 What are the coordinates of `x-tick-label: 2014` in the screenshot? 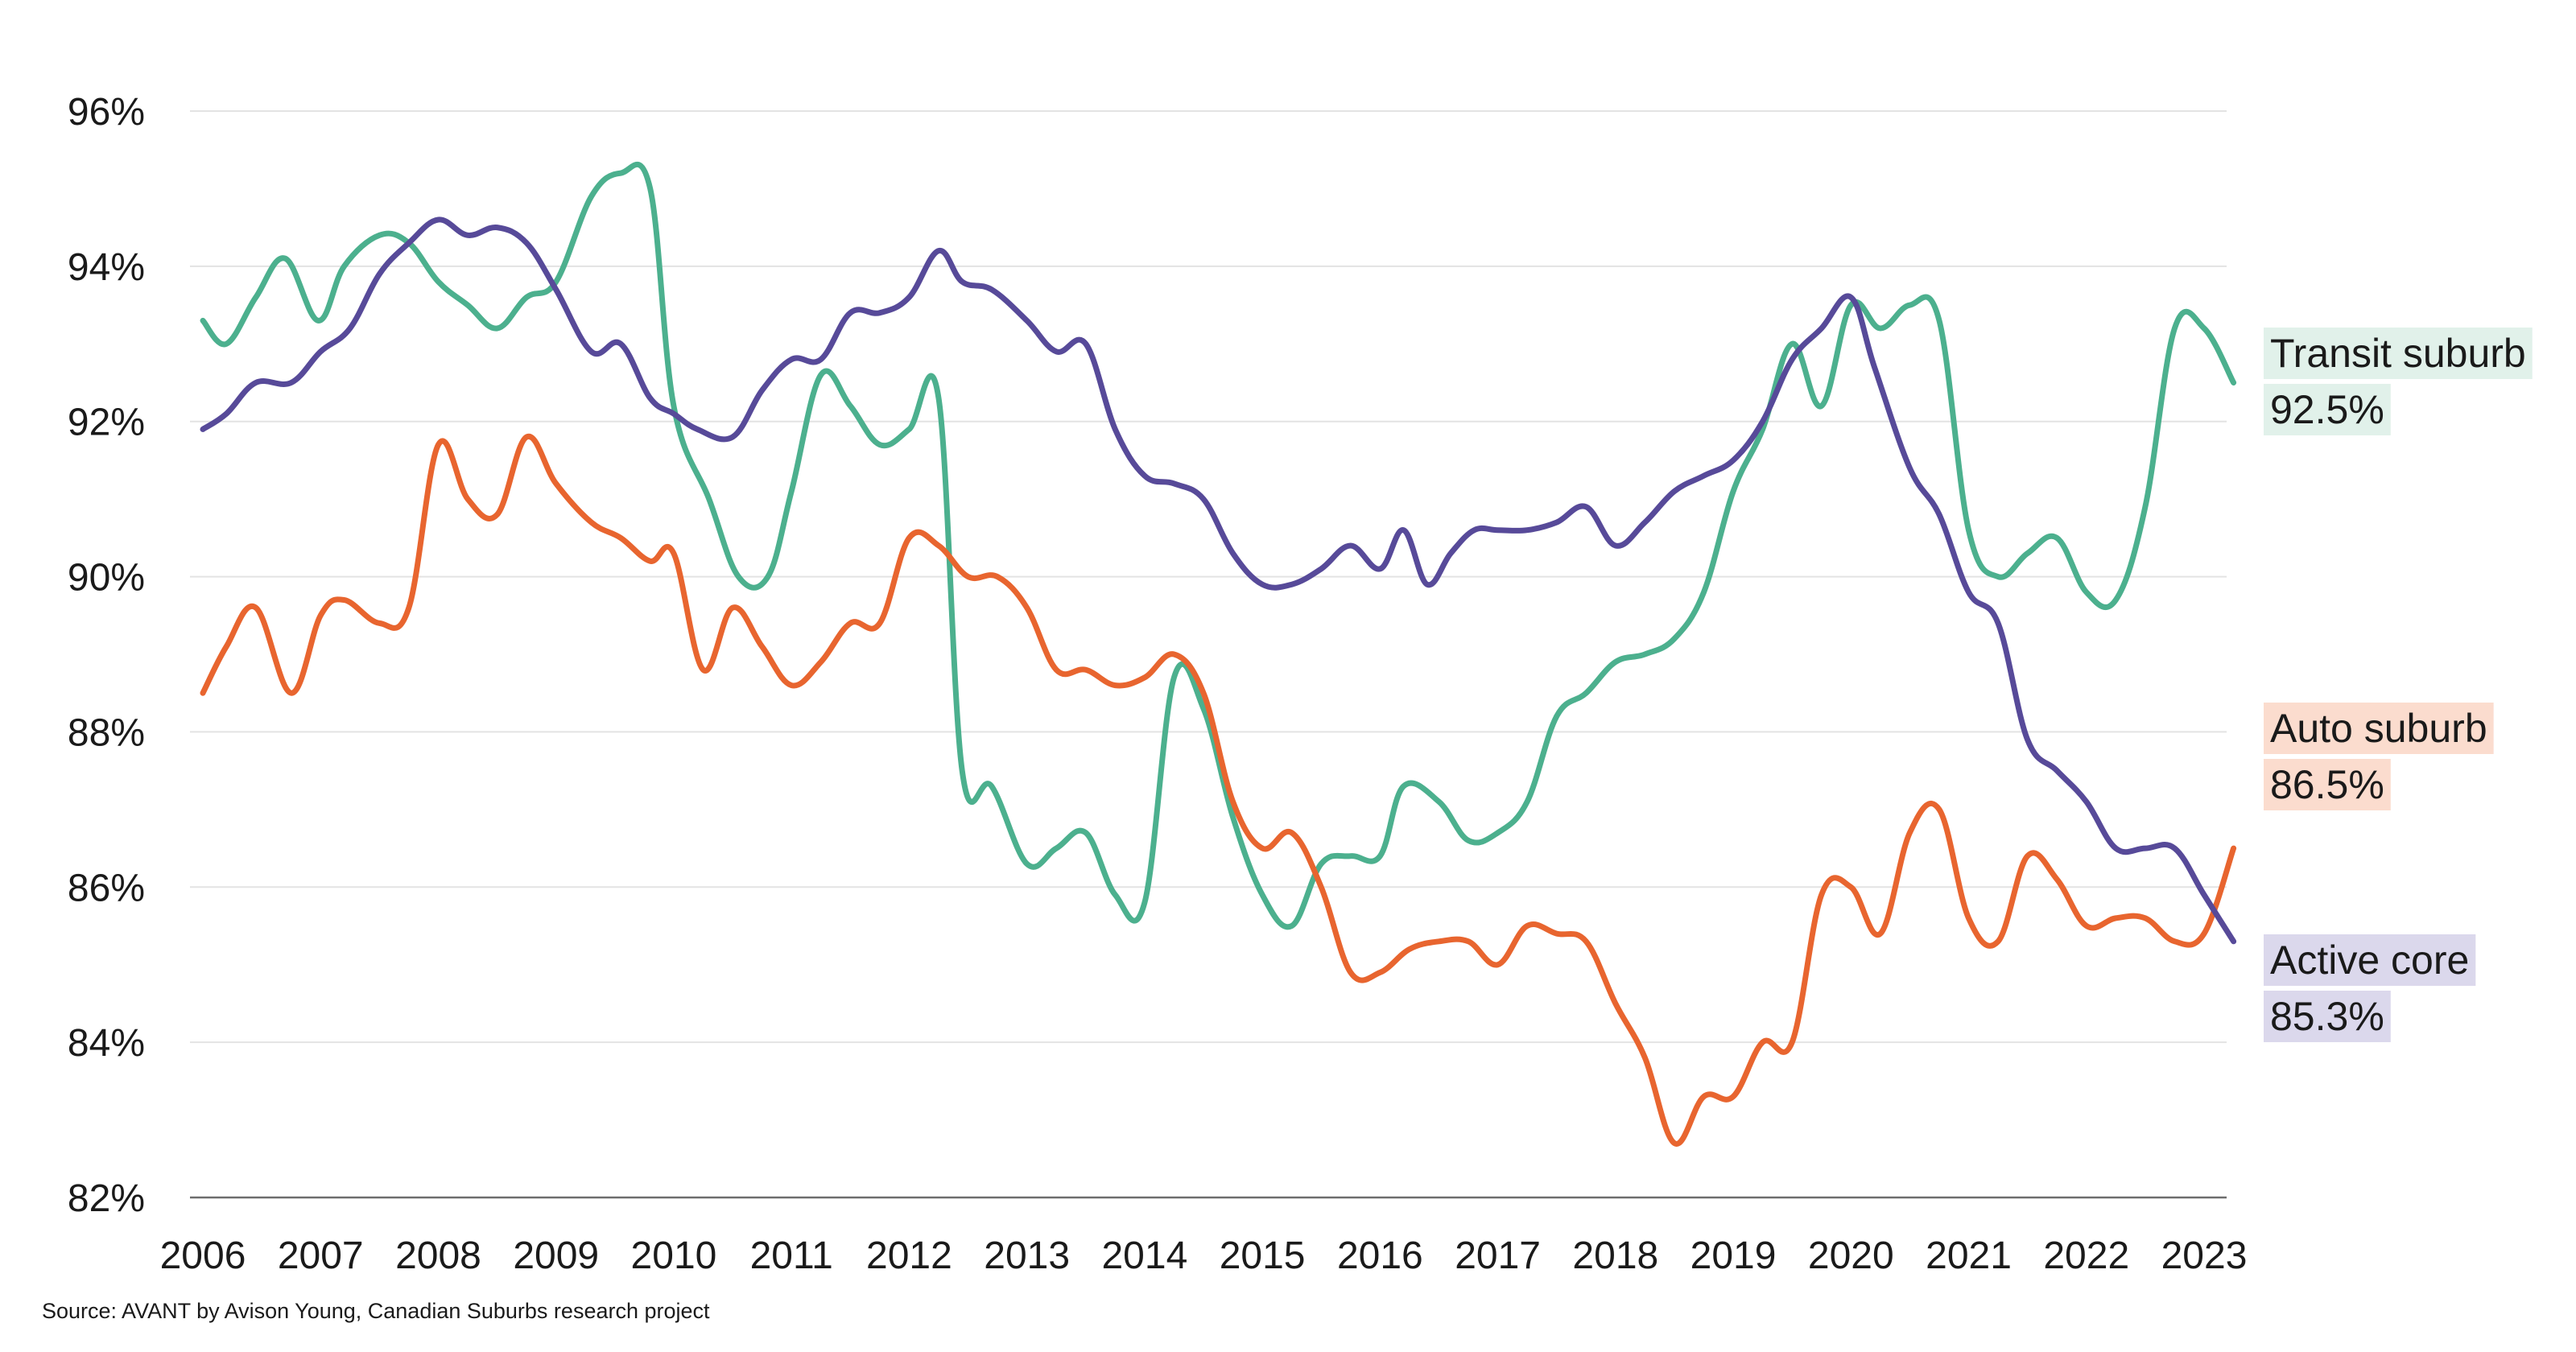 It's located at (1144, 1256).